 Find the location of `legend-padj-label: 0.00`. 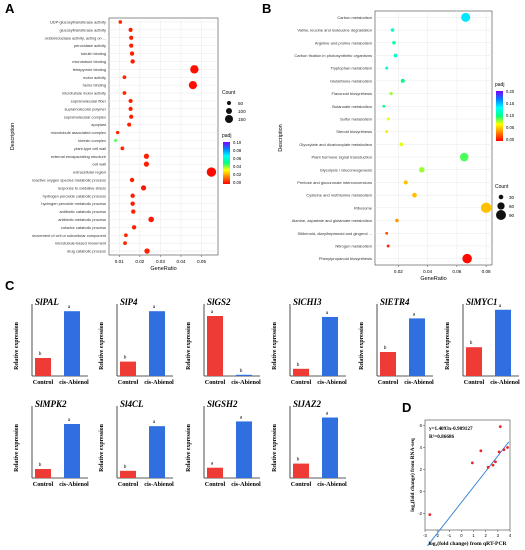

legend-padj-label: 0.00 is located at coordinates (510, 139).